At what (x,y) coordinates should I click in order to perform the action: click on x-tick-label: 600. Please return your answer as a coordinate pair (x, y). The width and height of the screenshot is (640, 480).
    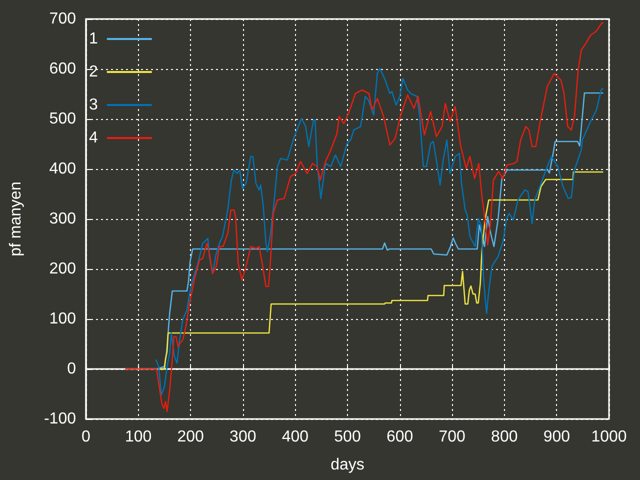
    Looking at the image, I should click on (400, 437).